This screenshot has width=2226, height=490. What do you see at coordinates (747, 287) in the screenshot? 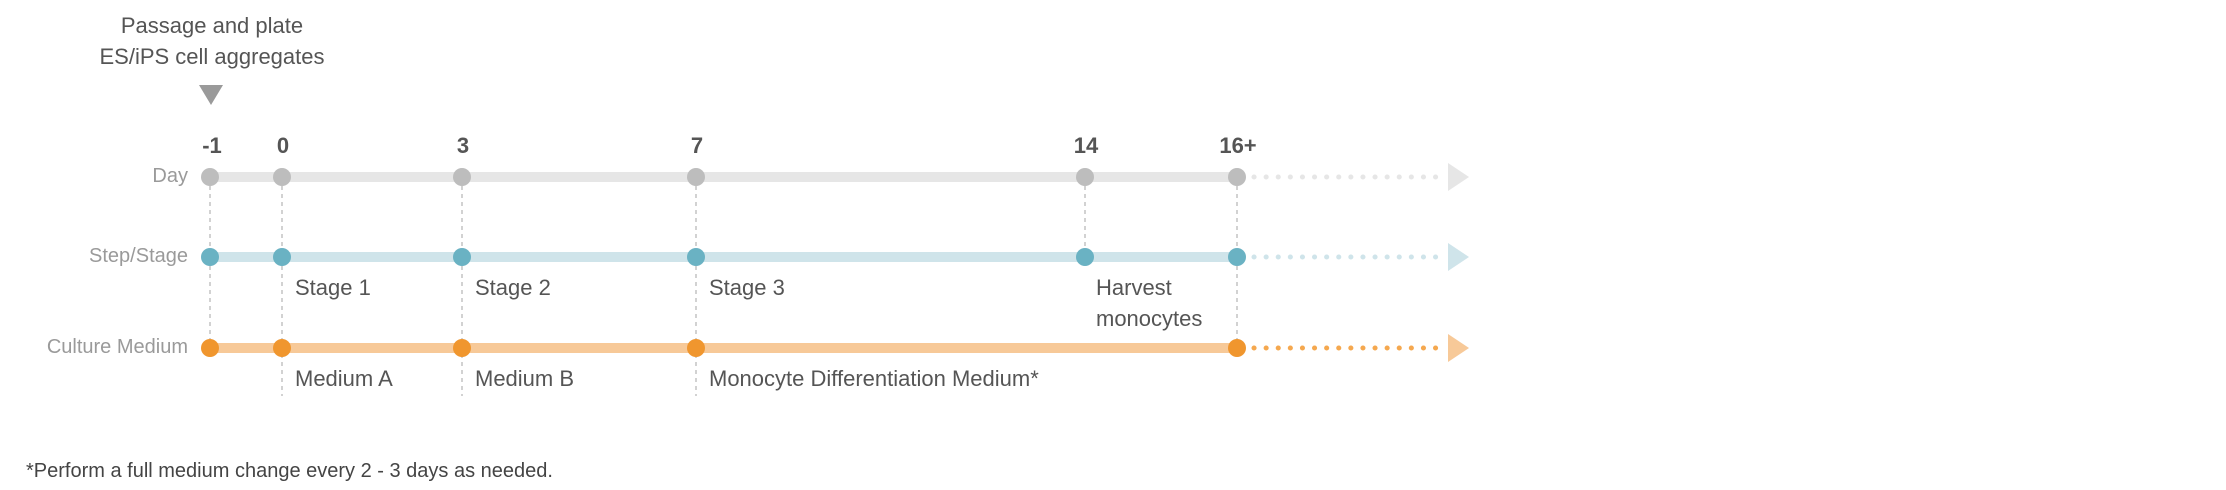
I see `stage-label-3: Stage 3` at bounding box center [747, 287].